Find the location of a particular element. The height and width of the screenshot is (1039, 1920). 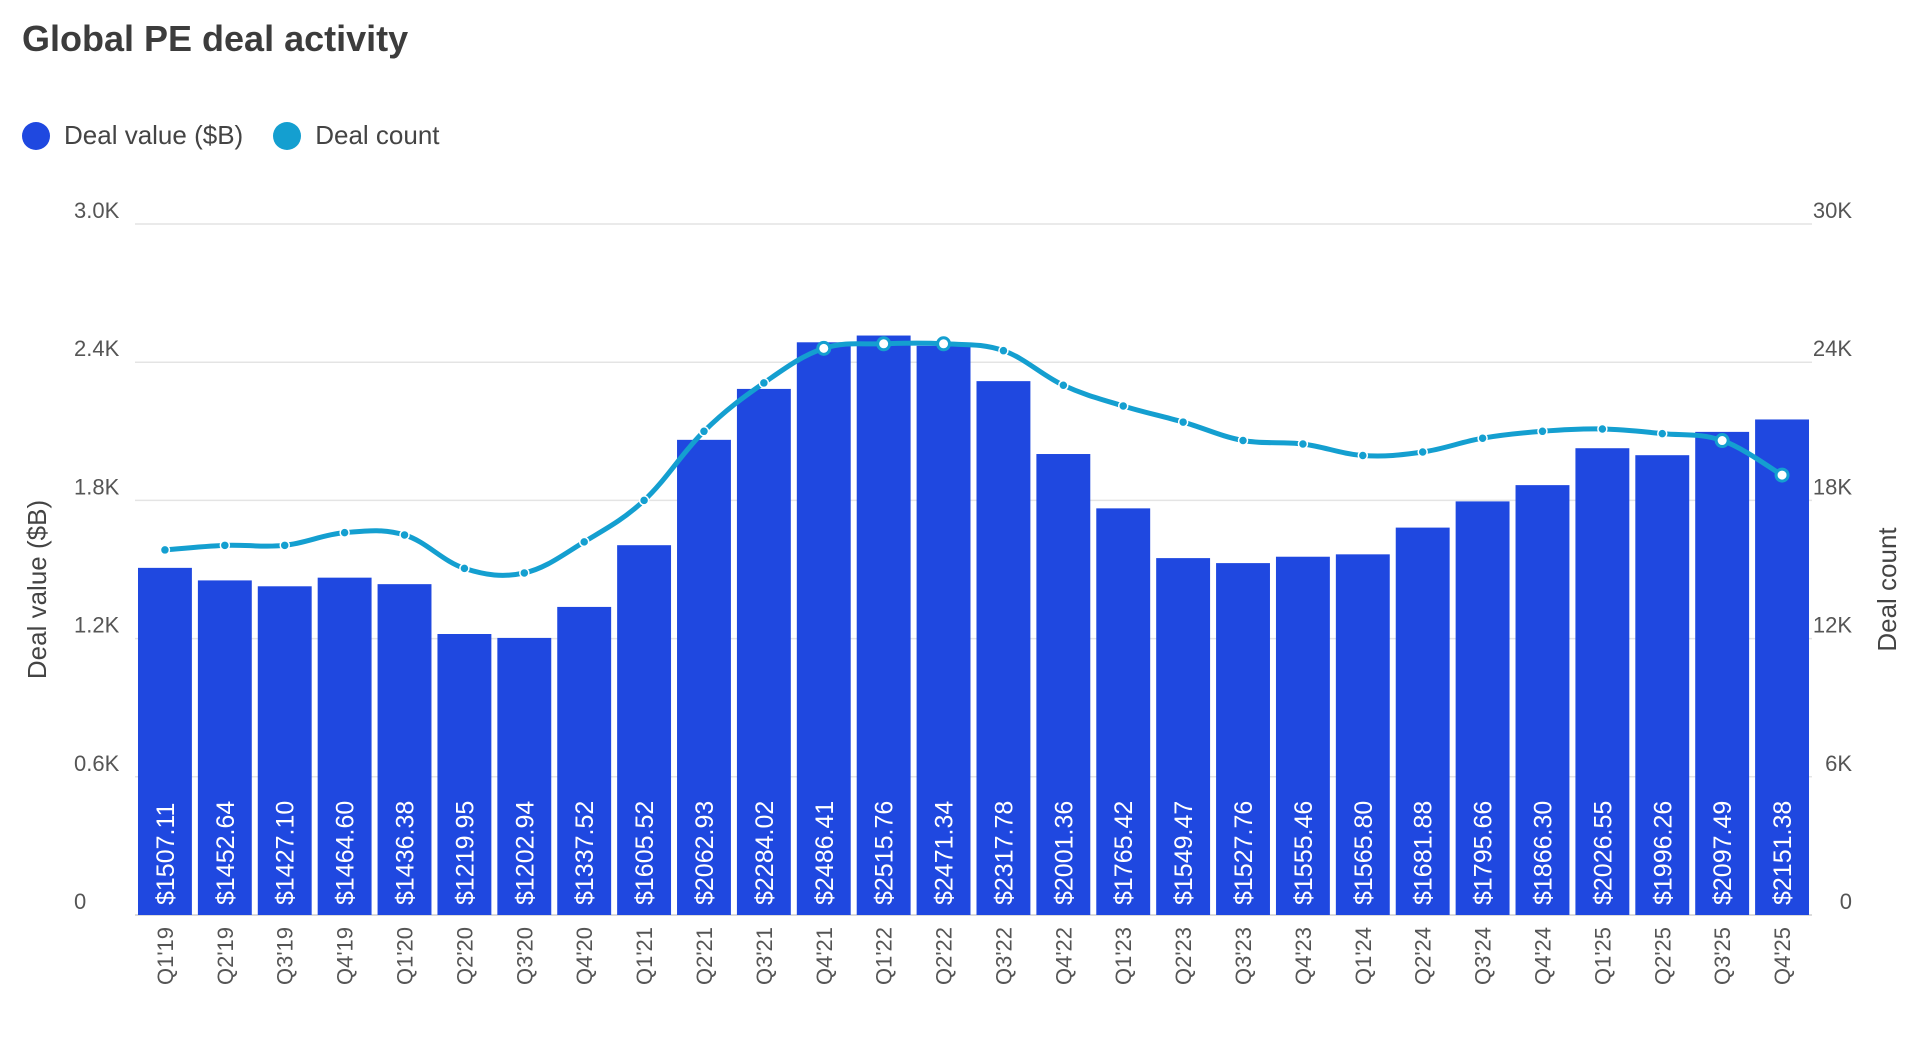

bar-Q2'20 is located at coordinates (464, 774).